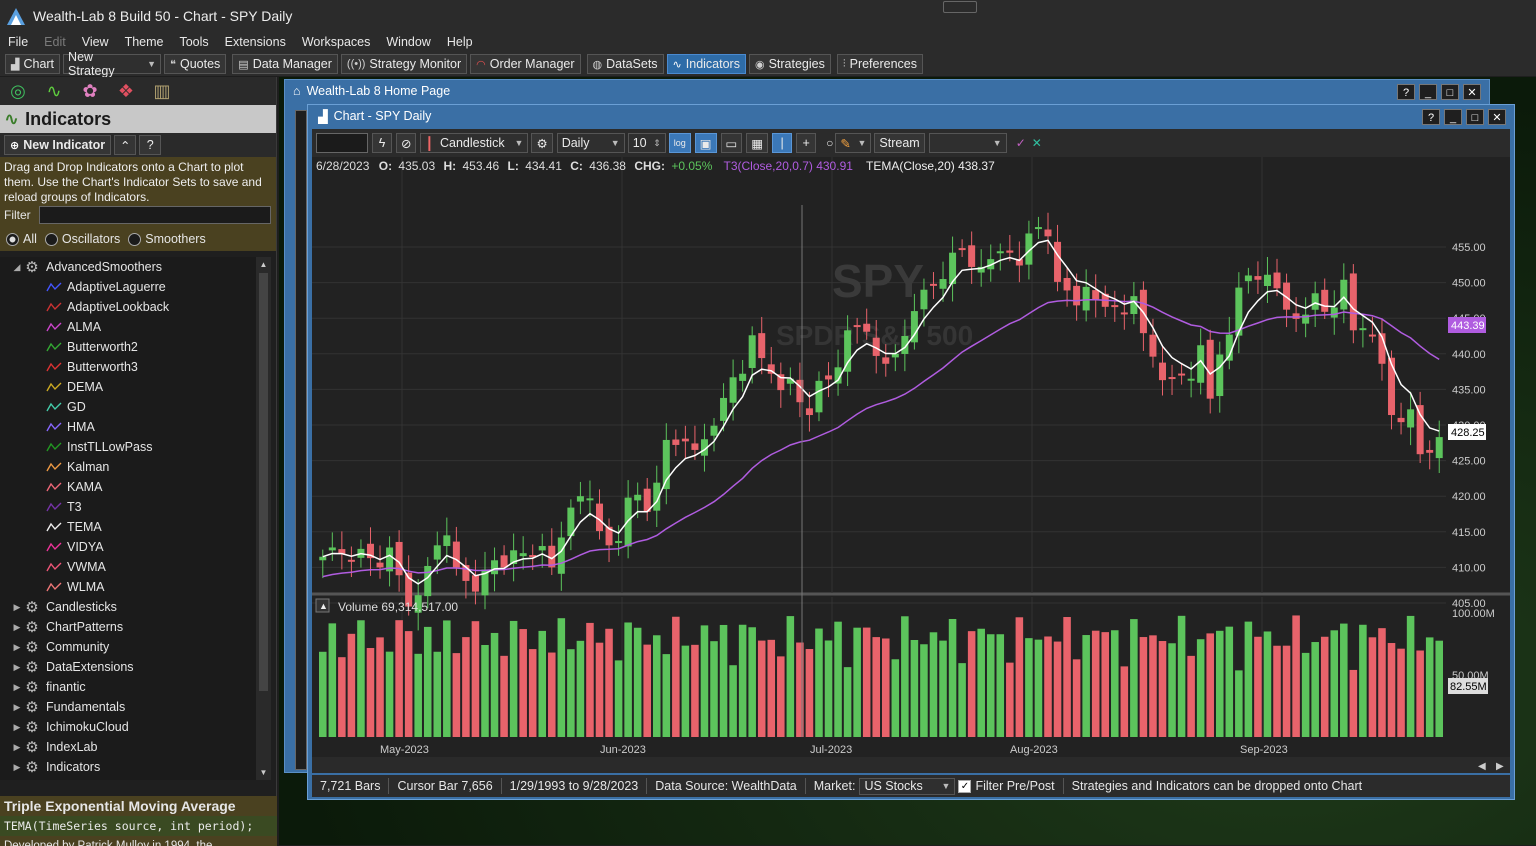  What do you see at coordinates (263, 482) in the screenshot?
I see `scroll-thumb` at bounding box center [263, 482].